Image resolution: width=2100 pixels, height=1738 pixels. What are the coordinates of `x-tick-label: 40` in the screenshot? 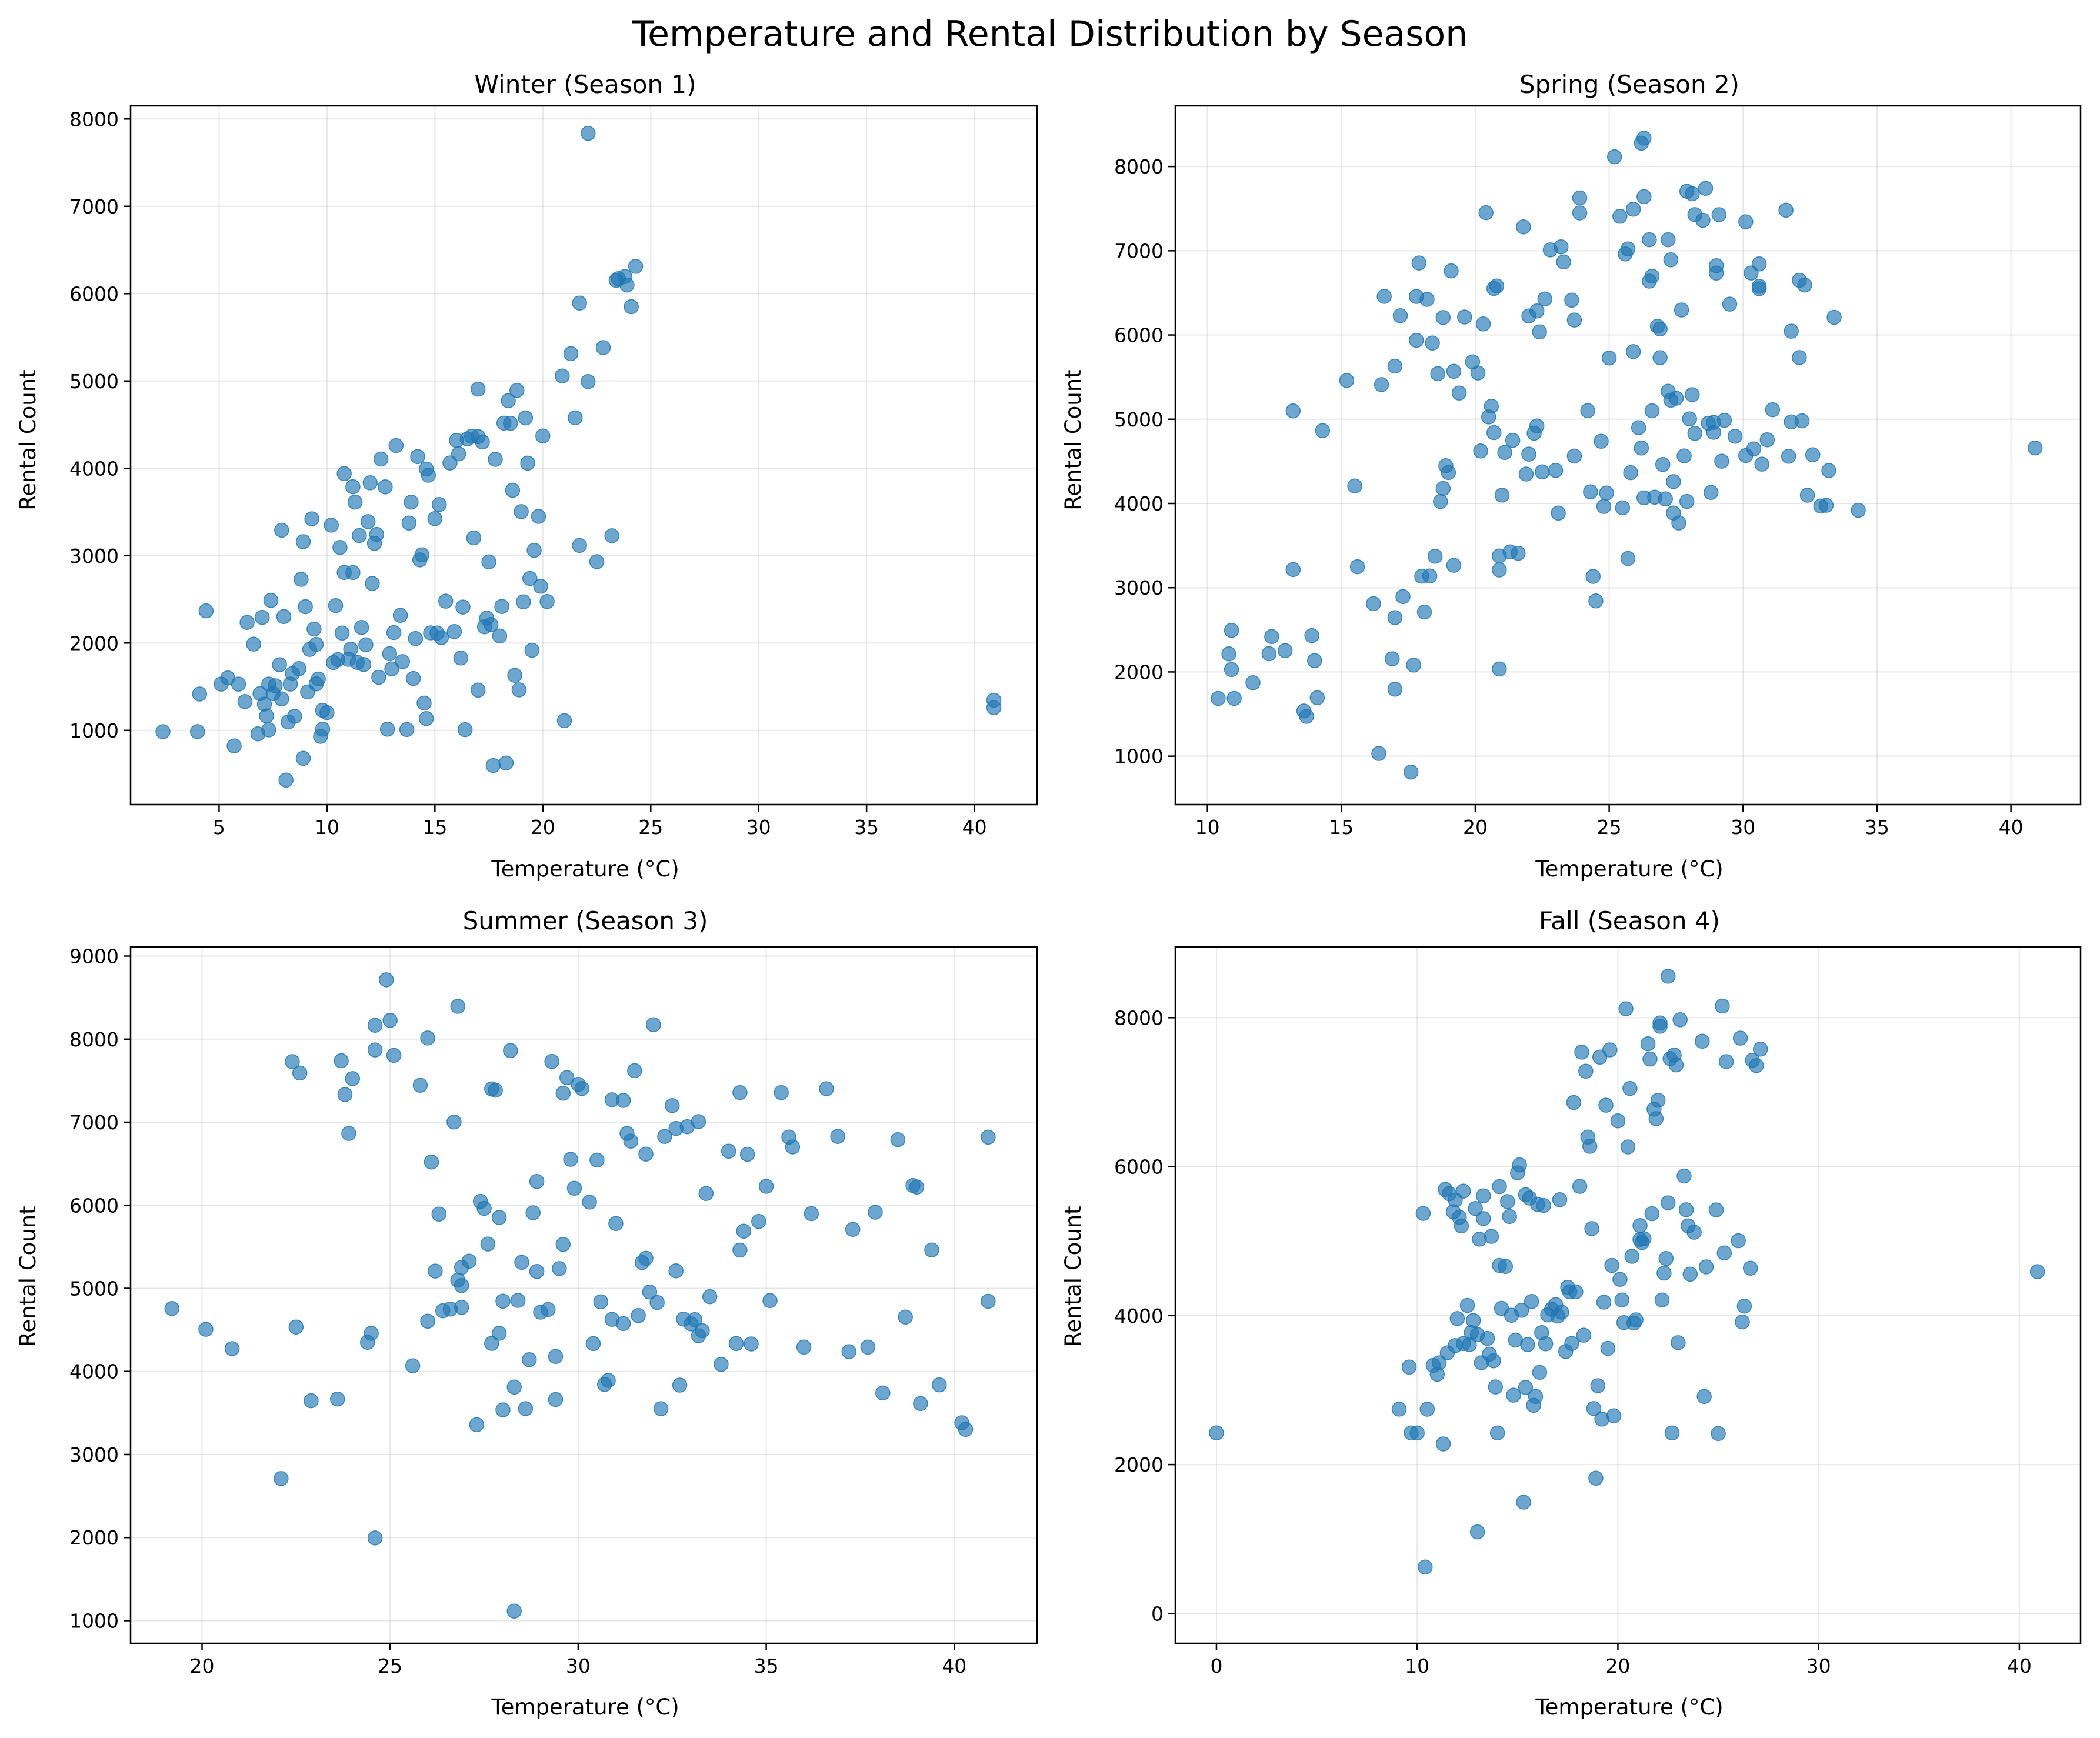 It's located at (974, 827).